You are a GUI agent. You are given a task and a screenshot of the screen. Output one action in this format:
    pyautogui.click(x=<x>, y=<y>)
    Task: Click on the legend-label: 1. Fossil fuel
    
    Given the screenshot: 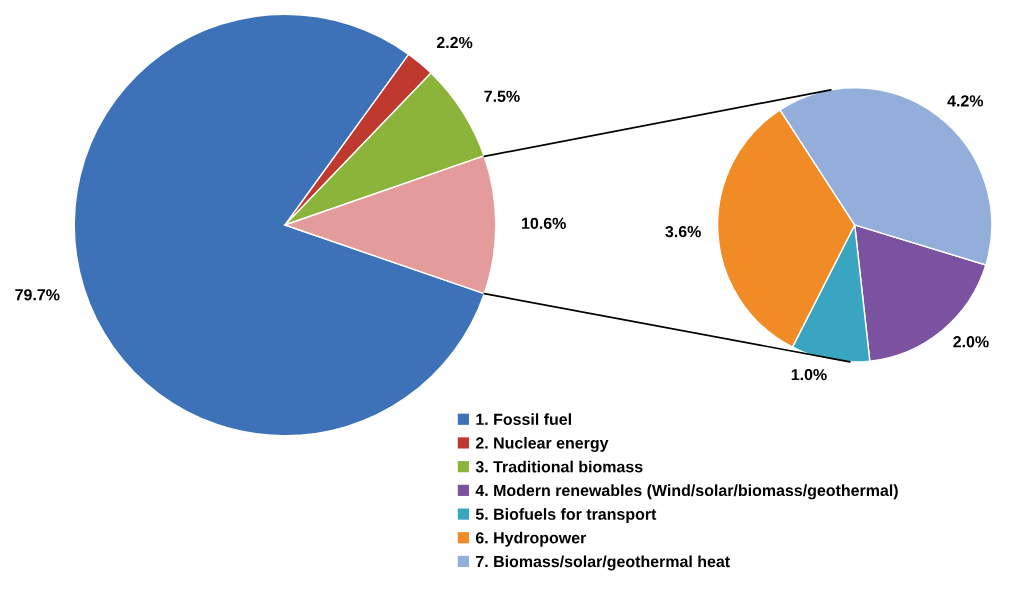 What is the action you would take?
    pyautogui.click(x=523, y=419)
    